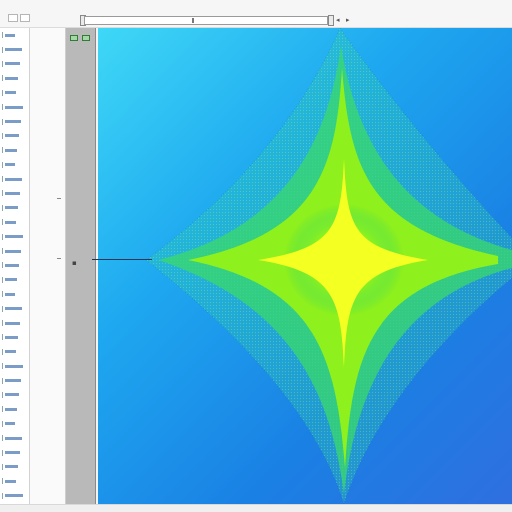 Image resolution: width=512 pixels, height=512 pixels. I want to click on range-end-handle, so click(331, 20).